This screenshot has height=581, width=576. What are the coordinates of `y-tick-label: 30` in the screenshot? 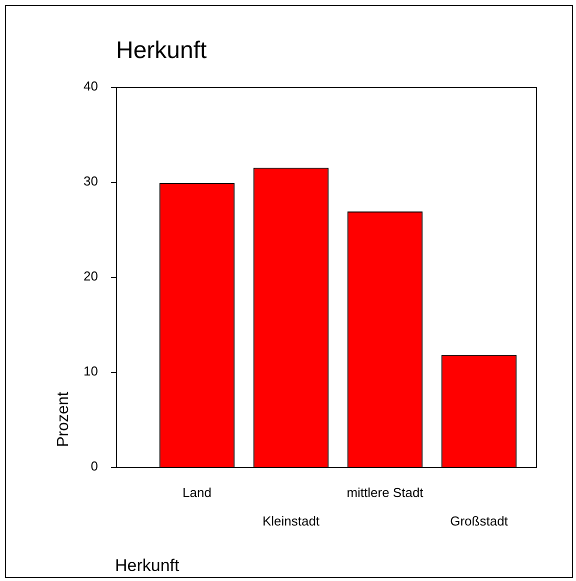 It's located at (91, 181).